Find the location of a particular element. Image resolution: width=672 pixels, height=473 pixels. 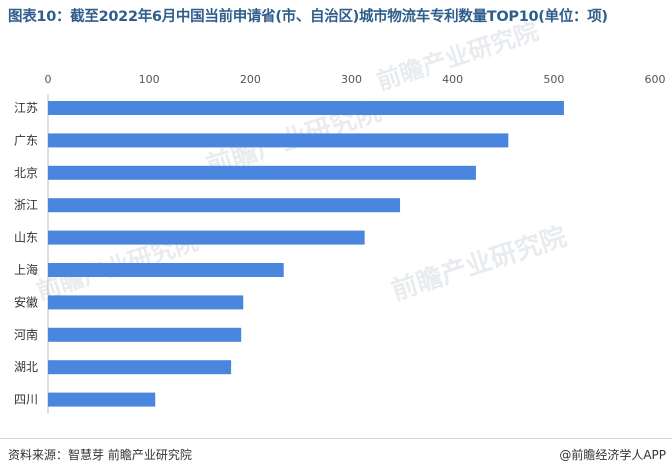

x-tick-label: 400 is located at coordinates (452, 79).